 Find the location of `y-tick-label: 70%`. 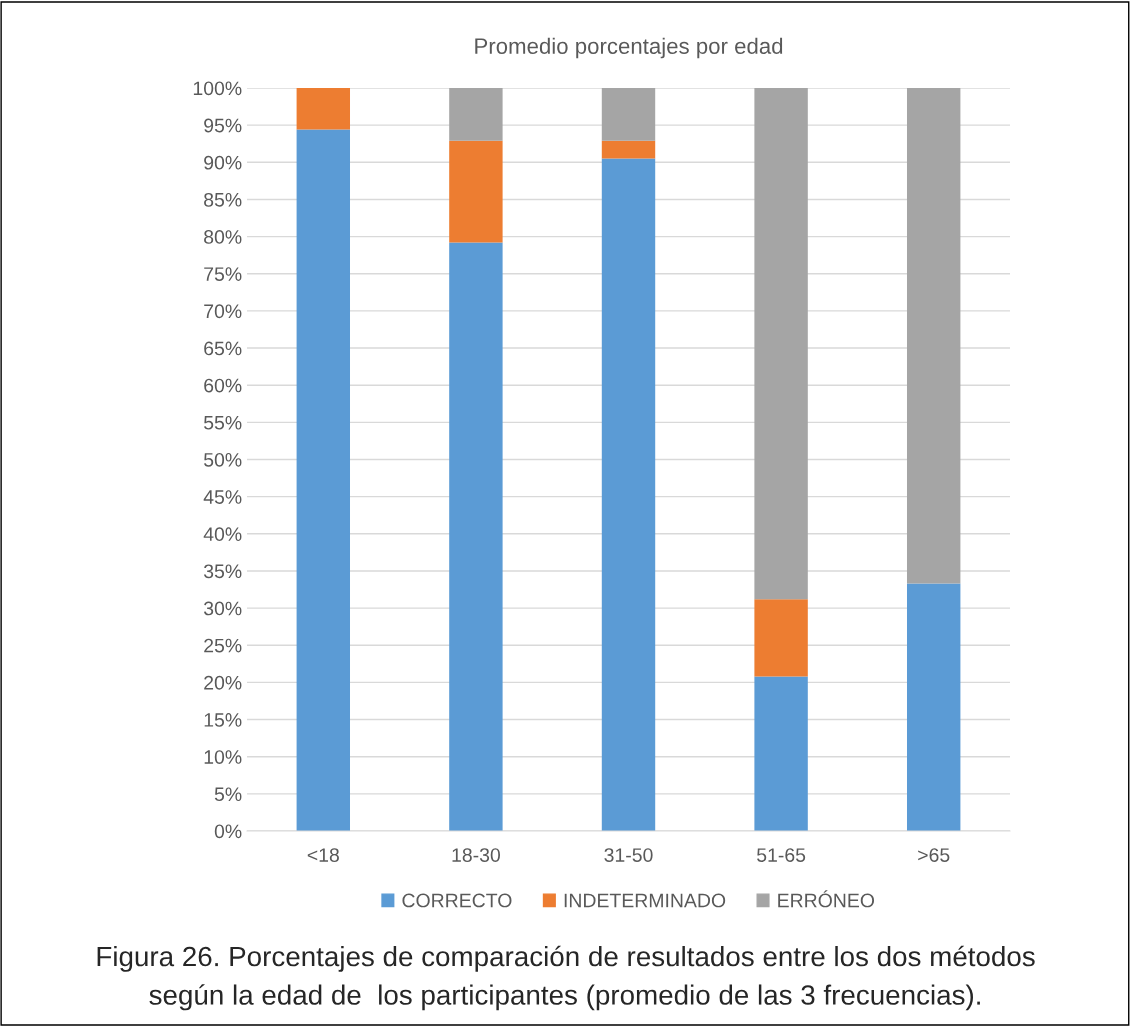

y-tick-label: 70% is located at coordinates (223, 311).